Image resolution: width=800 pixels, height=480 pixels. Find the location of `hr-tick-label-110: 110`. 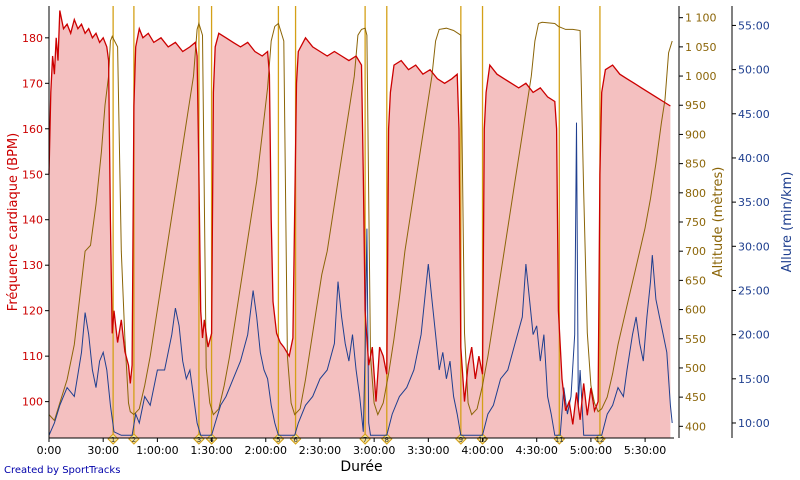

hr-tick-label-110: 110 is located at coordinates (32, 356).